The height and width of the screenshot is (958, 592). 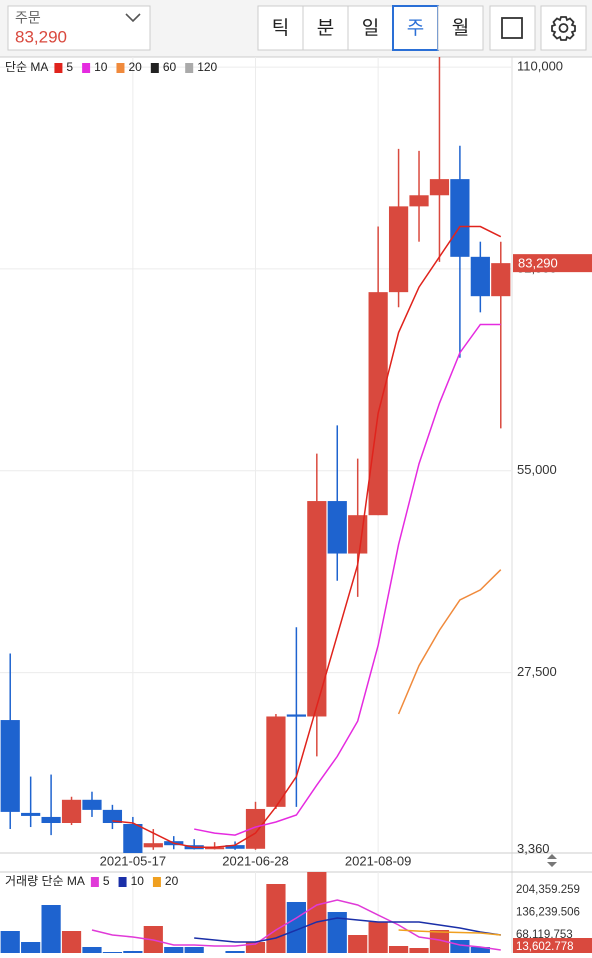 What do you see at coordinates (133, 860) in the screenshot?
I see `x-tick-label: 2021-05-17` at bounding box center [133, 860].